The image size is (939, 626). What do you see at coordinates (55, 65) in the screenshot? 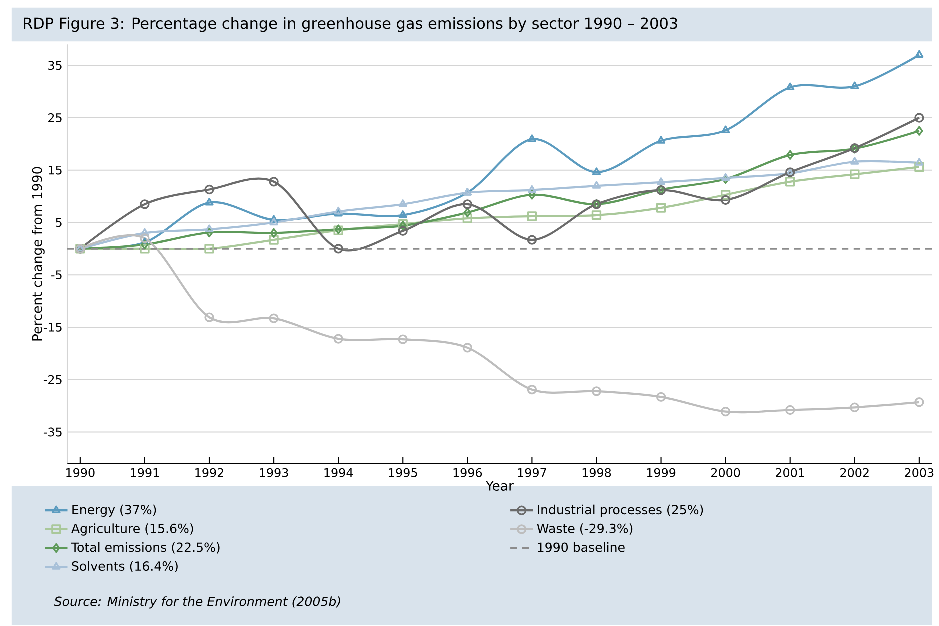
I see `y-tick-label: 35` at bounding box center [55, 65].